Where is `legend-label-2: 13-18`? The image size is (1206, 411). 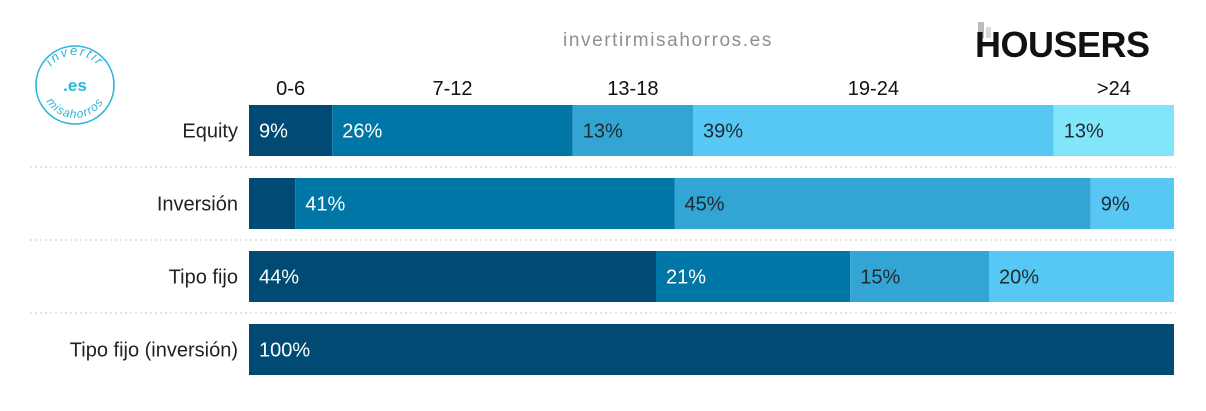 legend-label-2: 13-18 is located at coordinates (632, 89).